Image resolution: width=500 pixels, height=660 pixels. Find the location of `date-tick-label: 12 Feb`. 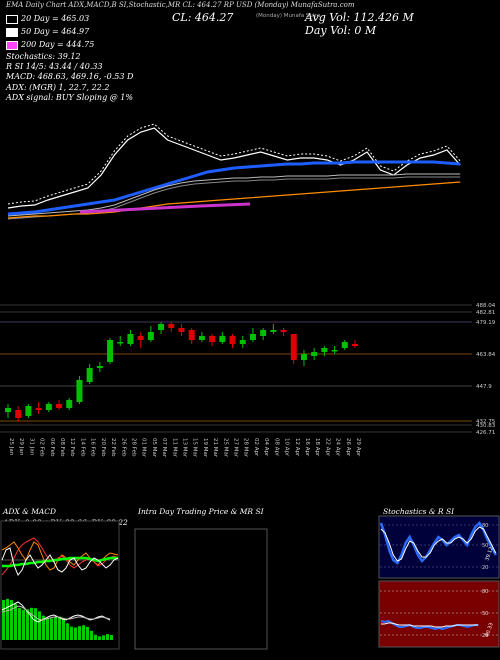

date-tick-label: 12 Feb is located at coordinates (72, 447).